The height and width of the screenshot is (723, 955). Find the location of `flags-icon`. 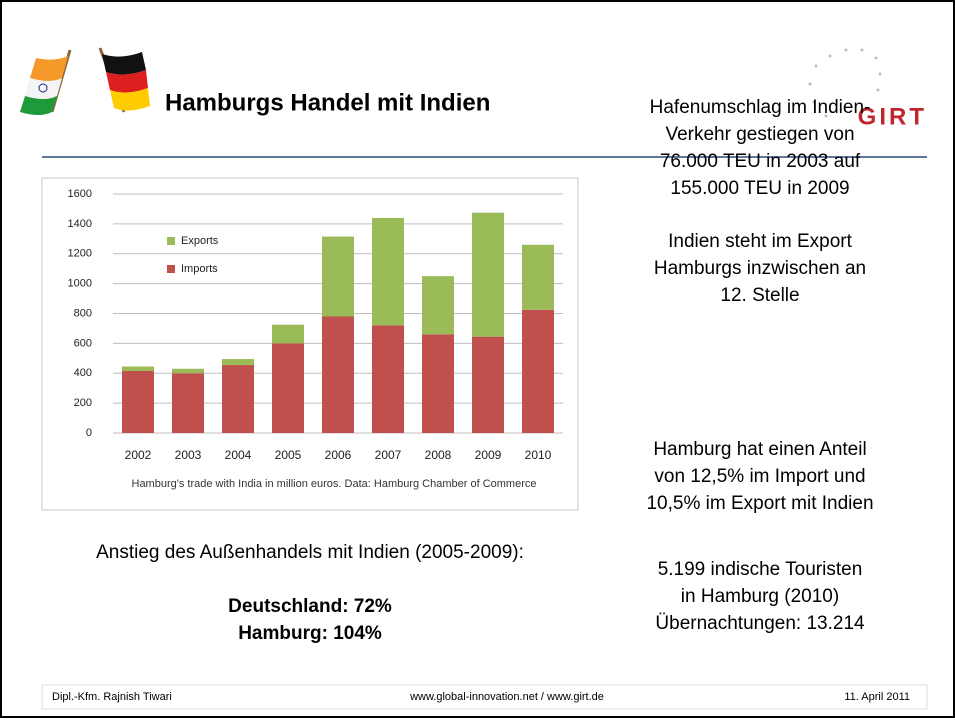

flags-icon is located at coordinates (85, 81).